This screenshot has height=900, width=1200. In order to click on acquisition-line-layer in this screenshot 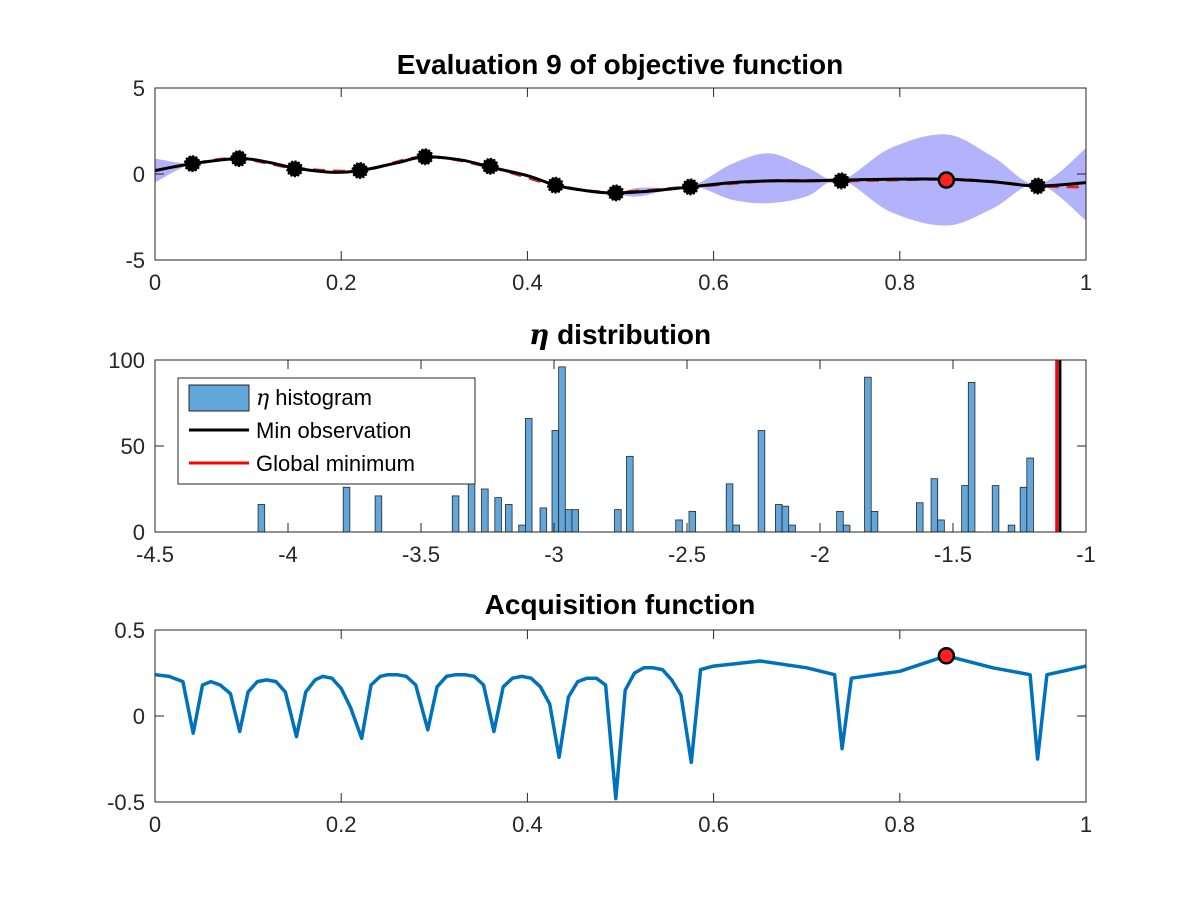, I will do `click(620, 727)`.